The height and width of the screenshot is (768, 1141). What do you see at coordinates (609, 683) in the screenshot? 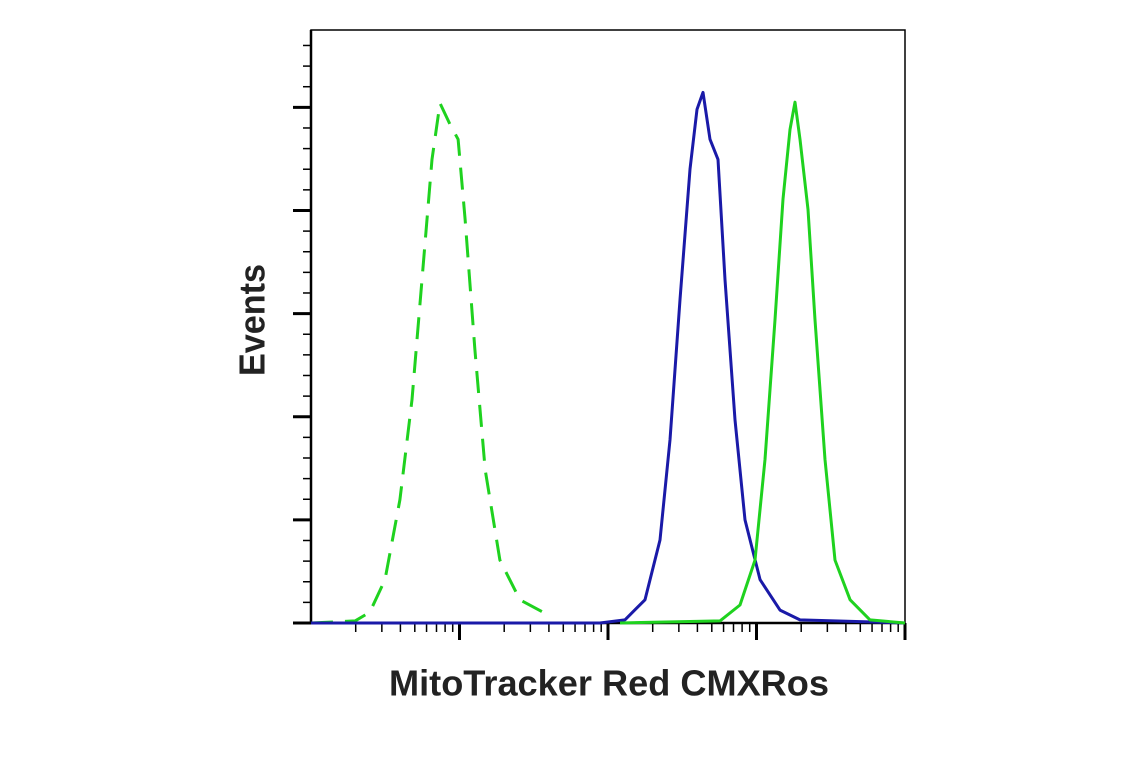
I see `x-axis-label: MitoTracker Red CMXRos` at bounding box center [609, 683].